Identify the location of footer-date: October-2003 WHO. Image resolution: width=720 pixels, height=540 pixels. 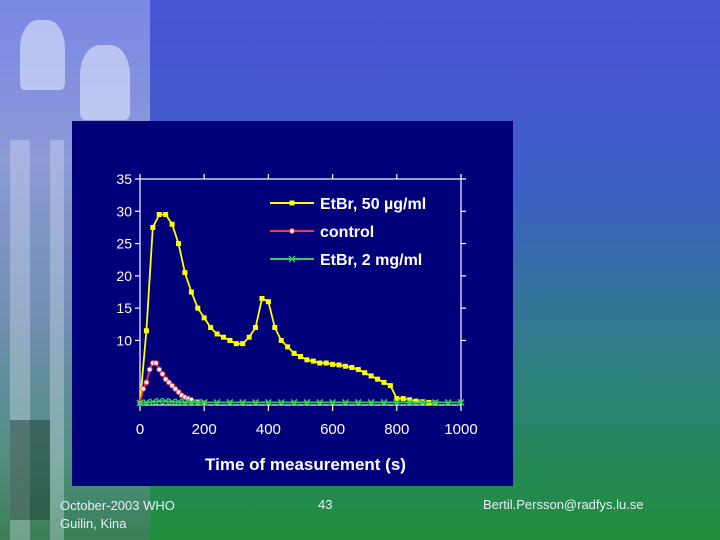
(117, 505).